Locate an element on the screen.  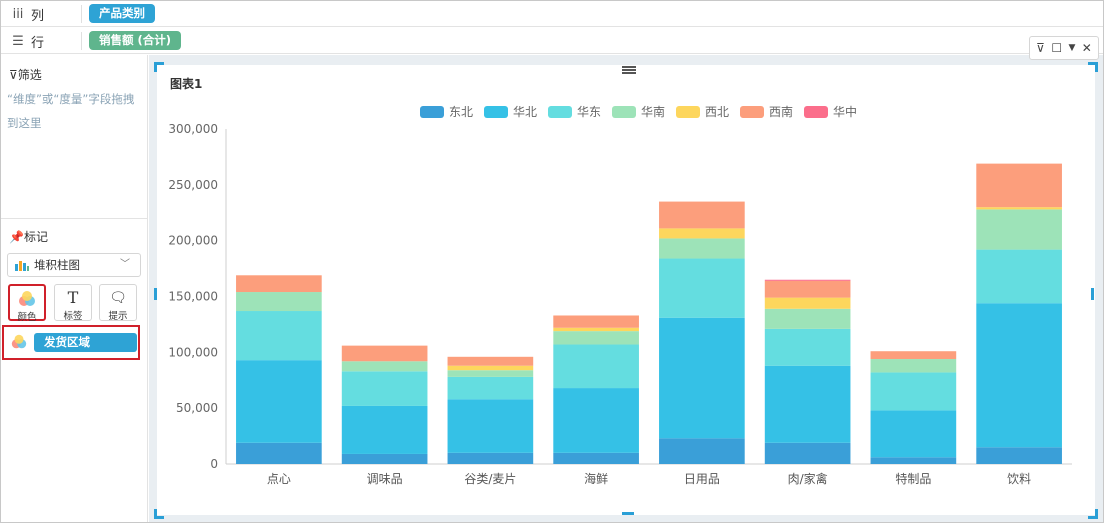
speech-bubble-icon: 🗨 is located at coordinates (118, 298).